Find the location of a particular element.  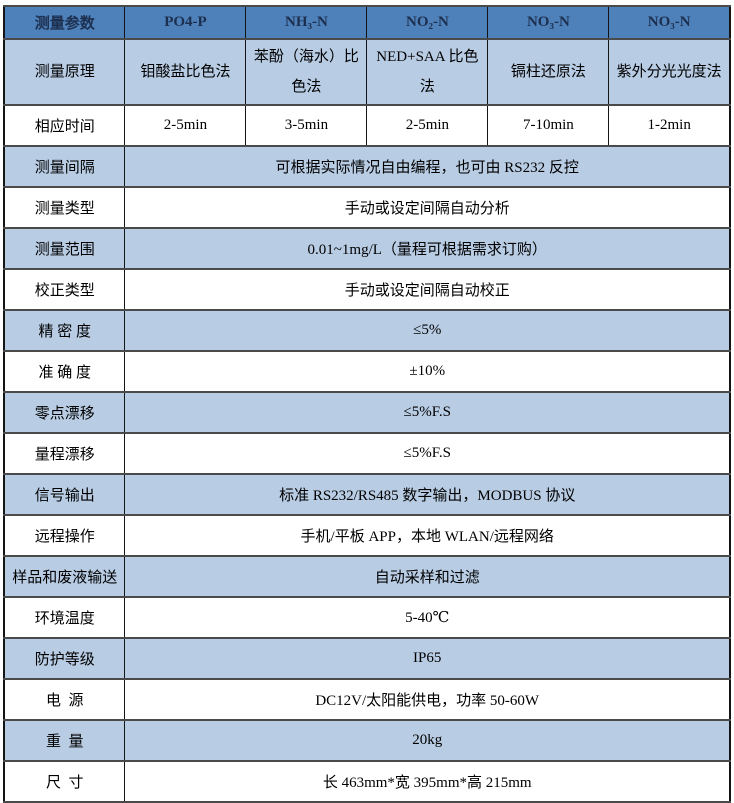

param-col-header-no3n-uv: NO₃-N is located at coordinates (669, 22).